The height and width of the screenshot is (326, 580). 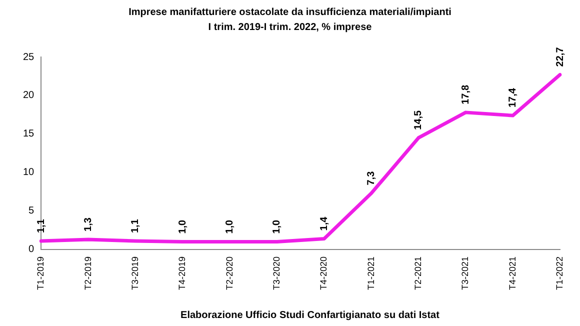 I want to click on y-tick-label: 20, so click(x=29, y=96).